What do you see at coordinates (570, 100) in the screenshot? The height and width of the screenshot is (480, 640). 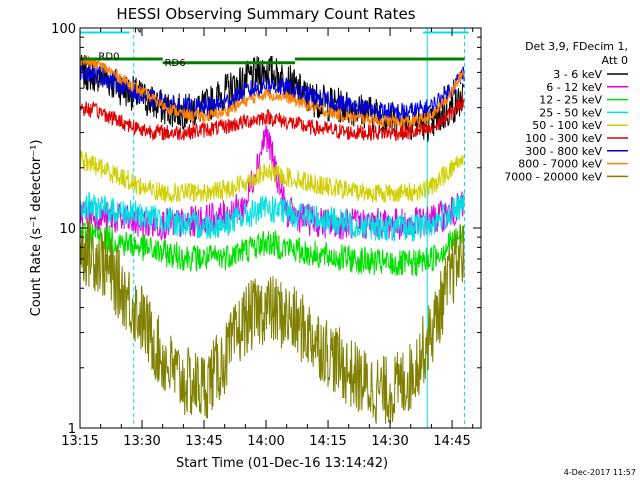 I see `legend-label-2: 12 - 25 keV` at bounding box center [570, 100].